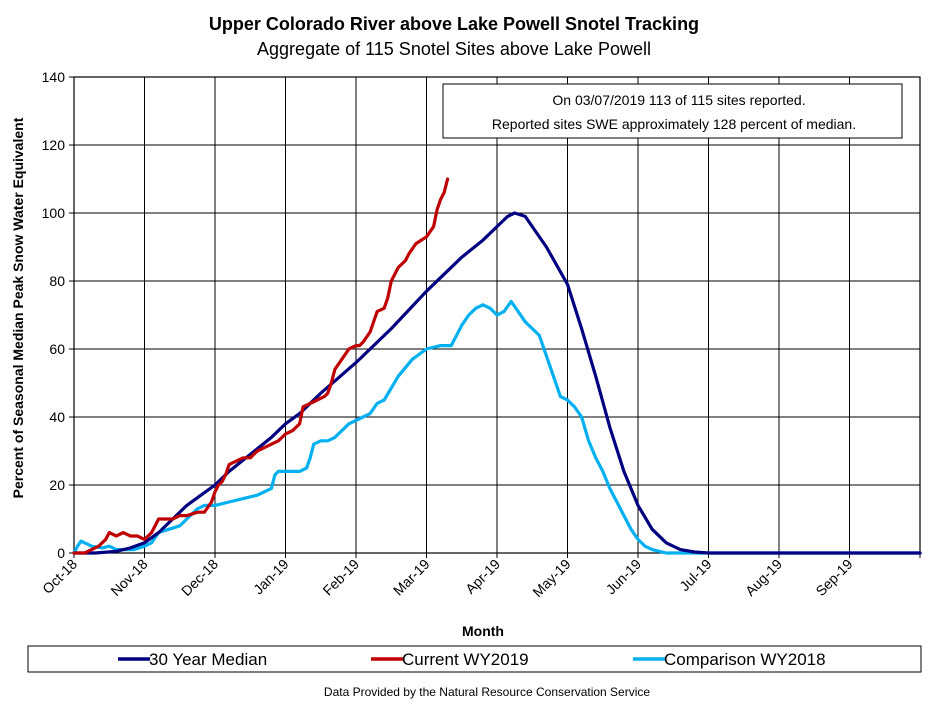  What do you see at coordinates (57, 485) in the screenshot?
I see `y-tick-label: 20` at bounding box center [57, 485].